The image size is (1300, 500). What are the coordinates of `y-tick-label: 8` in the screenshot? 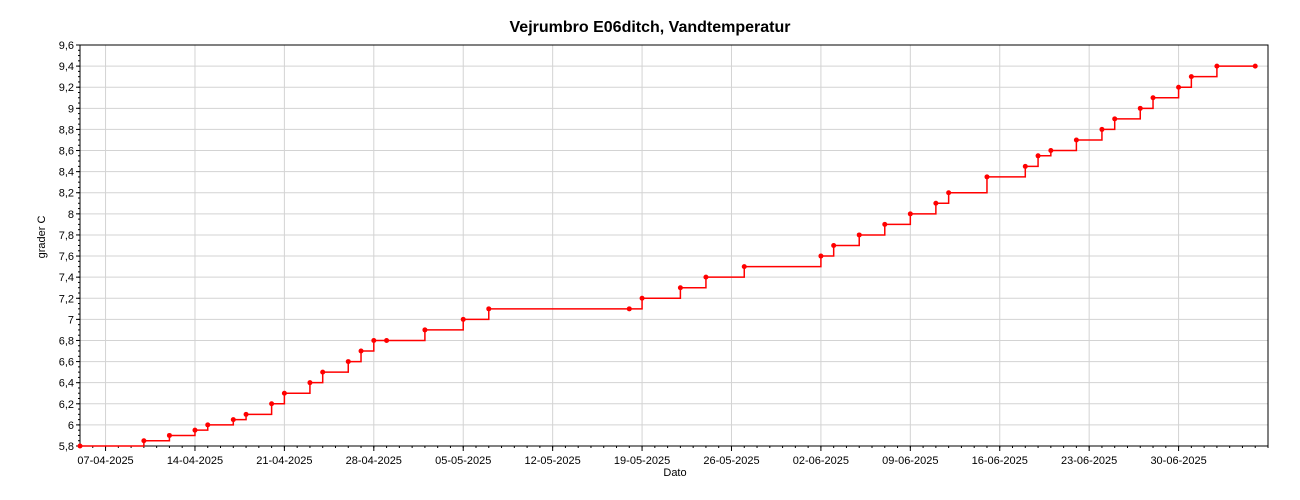 It's located at (71, 215).